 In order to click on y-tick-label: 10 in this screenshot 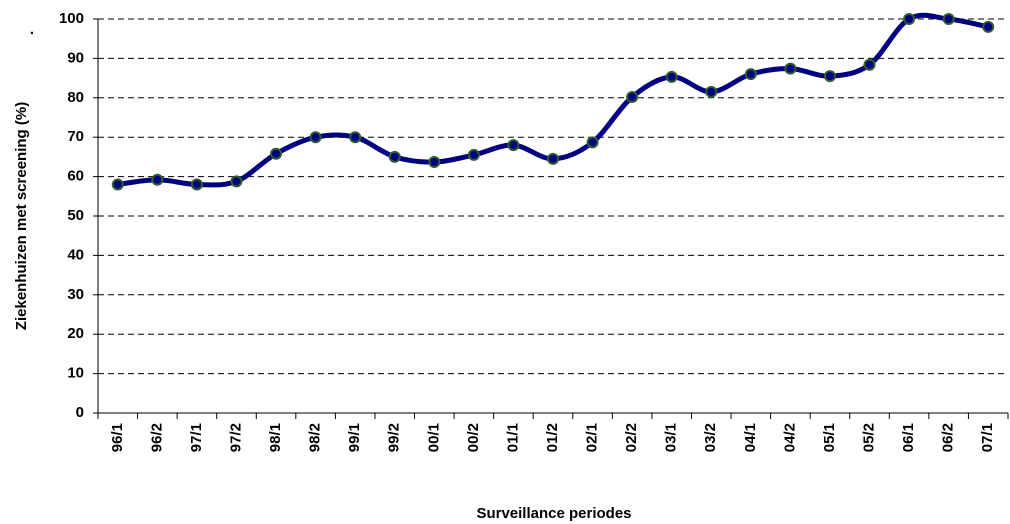, I will do `click(75, 373)`.